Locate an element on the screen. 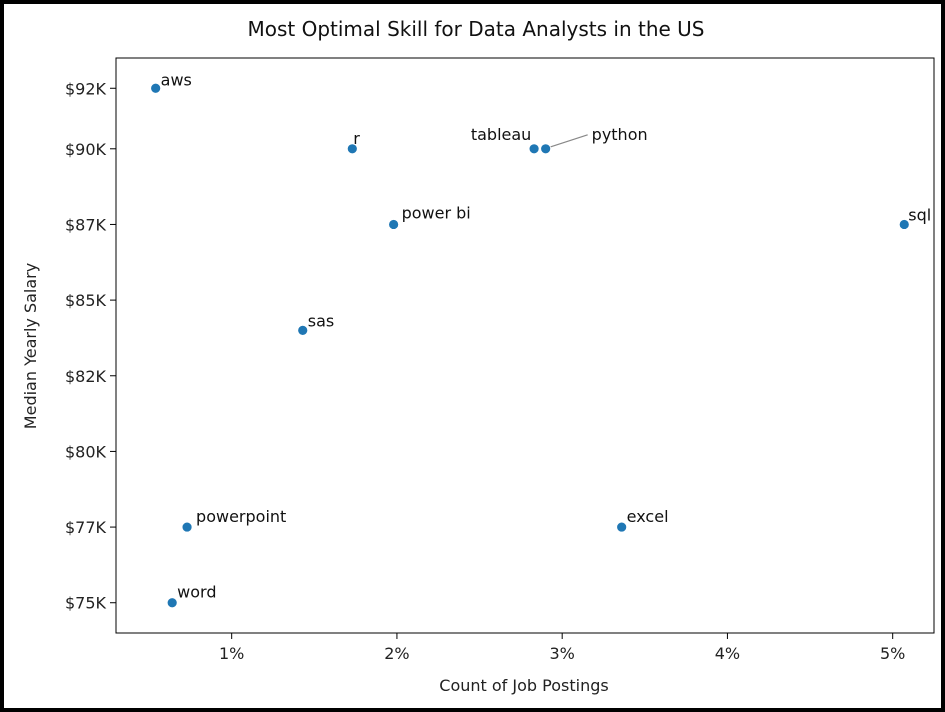 This screenshot has width=945, height=712. point-label-sas: sas is located at coordinates (321, 320).